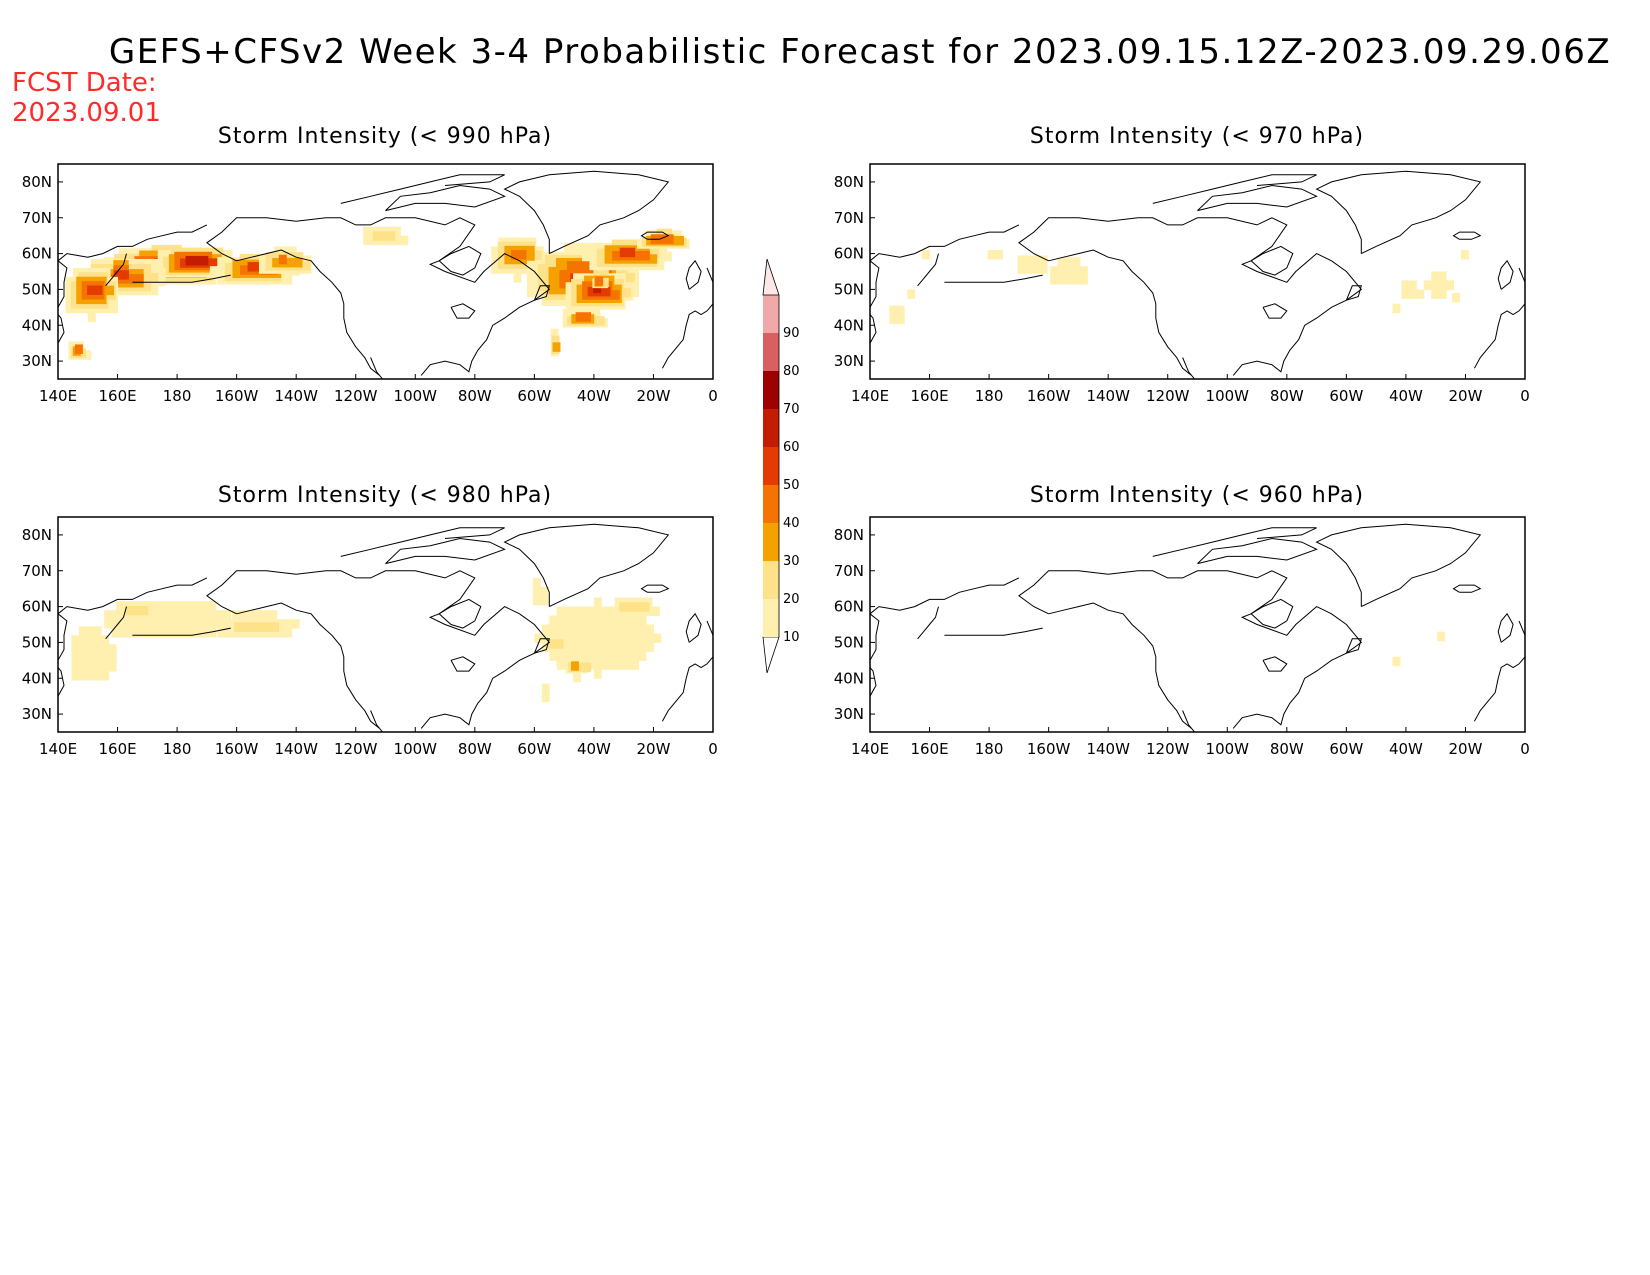 The image size is (1650, 1275). What do you see at coordinates (791, 523) in the screenshot?
I see `colorbar-label: 40` at bounding box center [791, 523].